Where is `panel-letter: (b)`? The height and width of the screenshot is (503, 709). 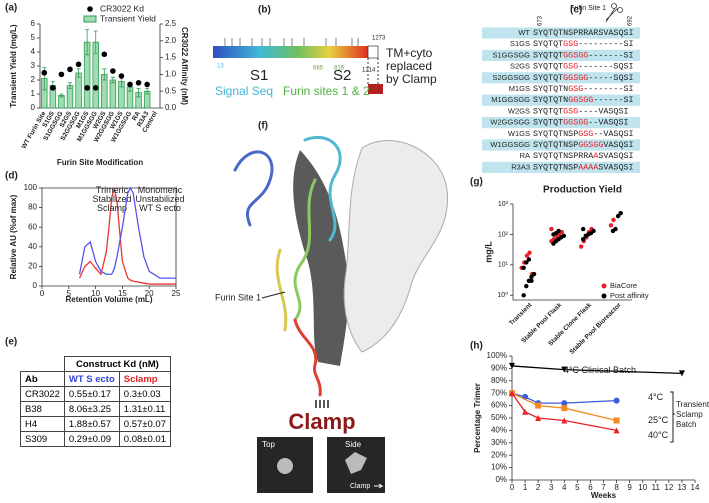
panel-letter: (b) is located at coordinates (264, 10).